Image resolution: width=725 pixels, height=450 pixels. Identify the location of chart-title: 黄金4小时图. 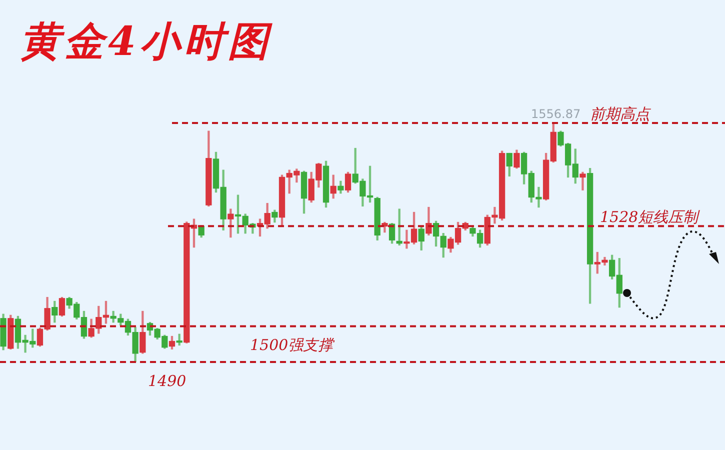
(146, 42).